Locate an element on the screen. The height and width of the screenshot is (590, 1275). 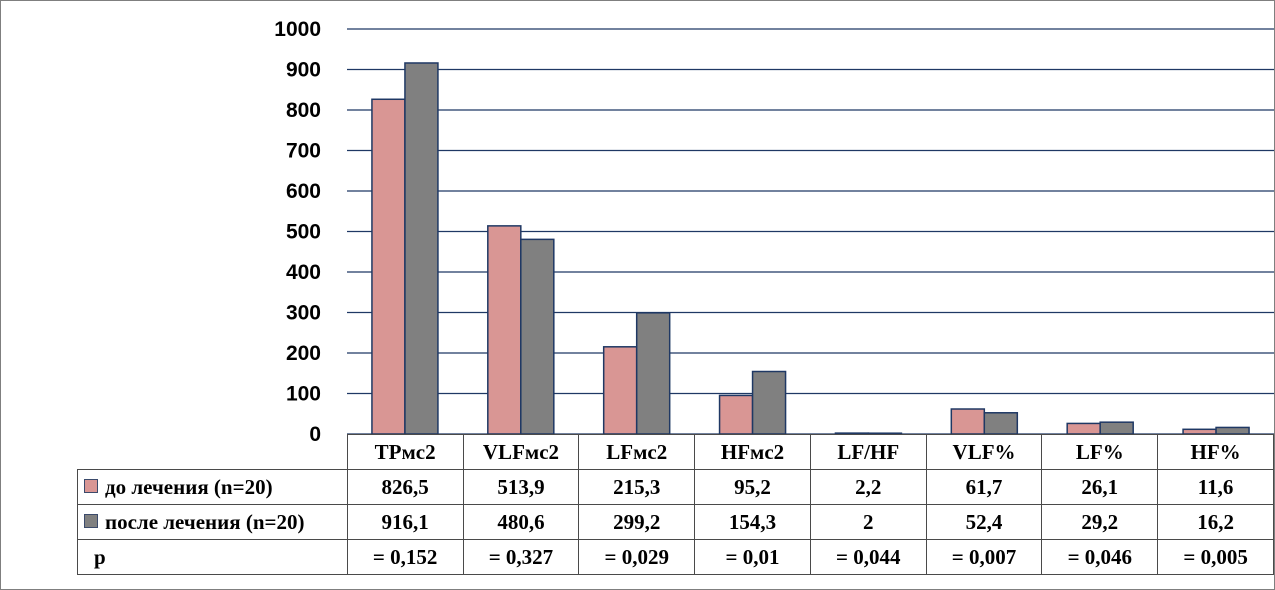
p-value-cell: = 0,327 is located at coordinates (521, 557).